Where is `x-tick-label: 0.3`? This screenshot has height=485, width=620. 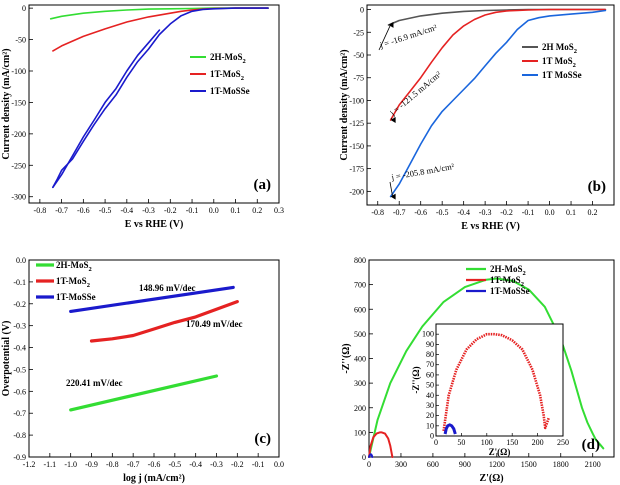 x-tick-label: 0.3 is located at coordinates (279, 210).